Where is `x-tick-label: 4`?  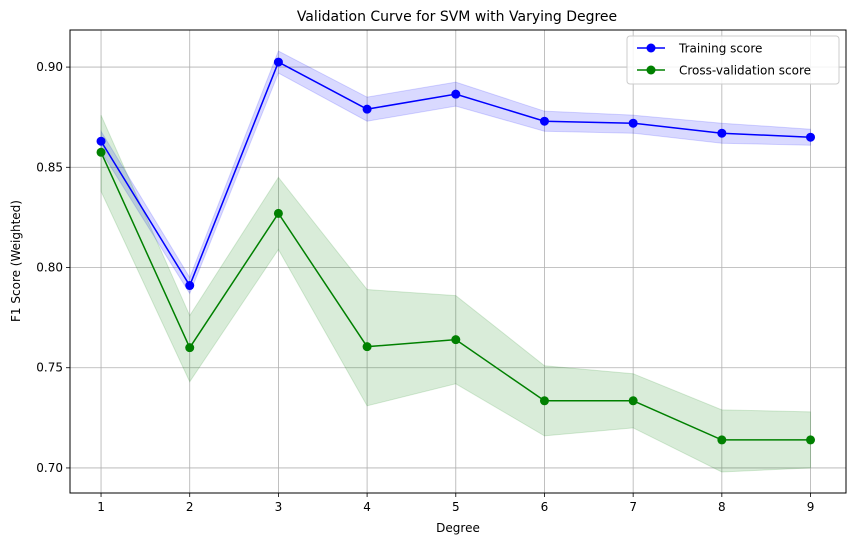 x-tick-label: 4 is located at coordinates (367, 507).